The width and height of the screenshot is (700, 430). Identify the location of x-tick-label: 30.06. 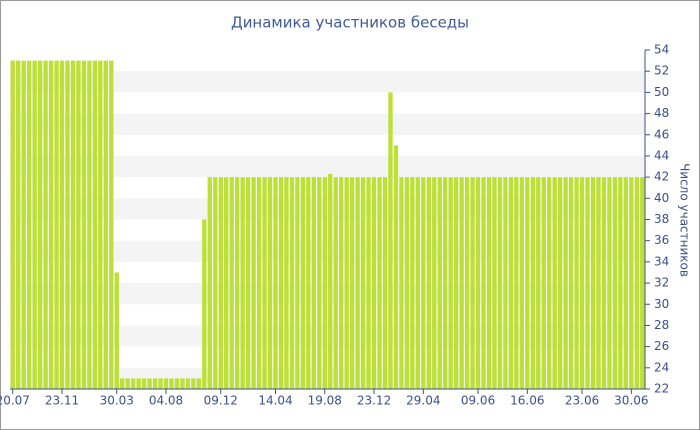
(631, 401).